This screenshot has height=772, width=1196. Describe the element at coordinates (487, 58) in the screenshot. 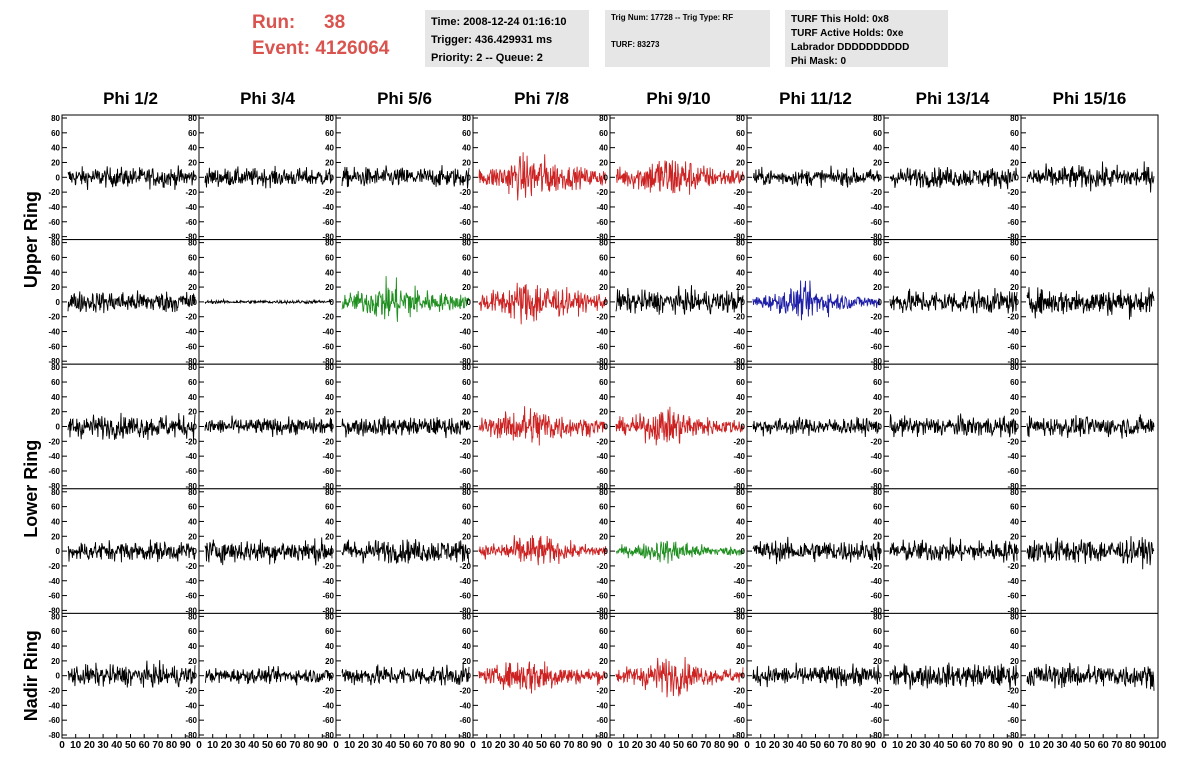

I see `priority-line: Priority: 2 -- Queue: 2` at that location.